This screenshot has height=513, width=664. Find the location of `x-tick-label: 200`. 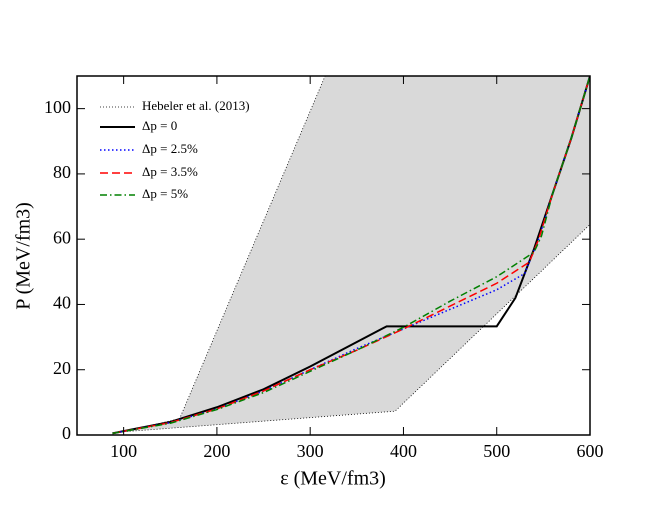

x-tick-label: 200 is located at coordinates (216, 451).